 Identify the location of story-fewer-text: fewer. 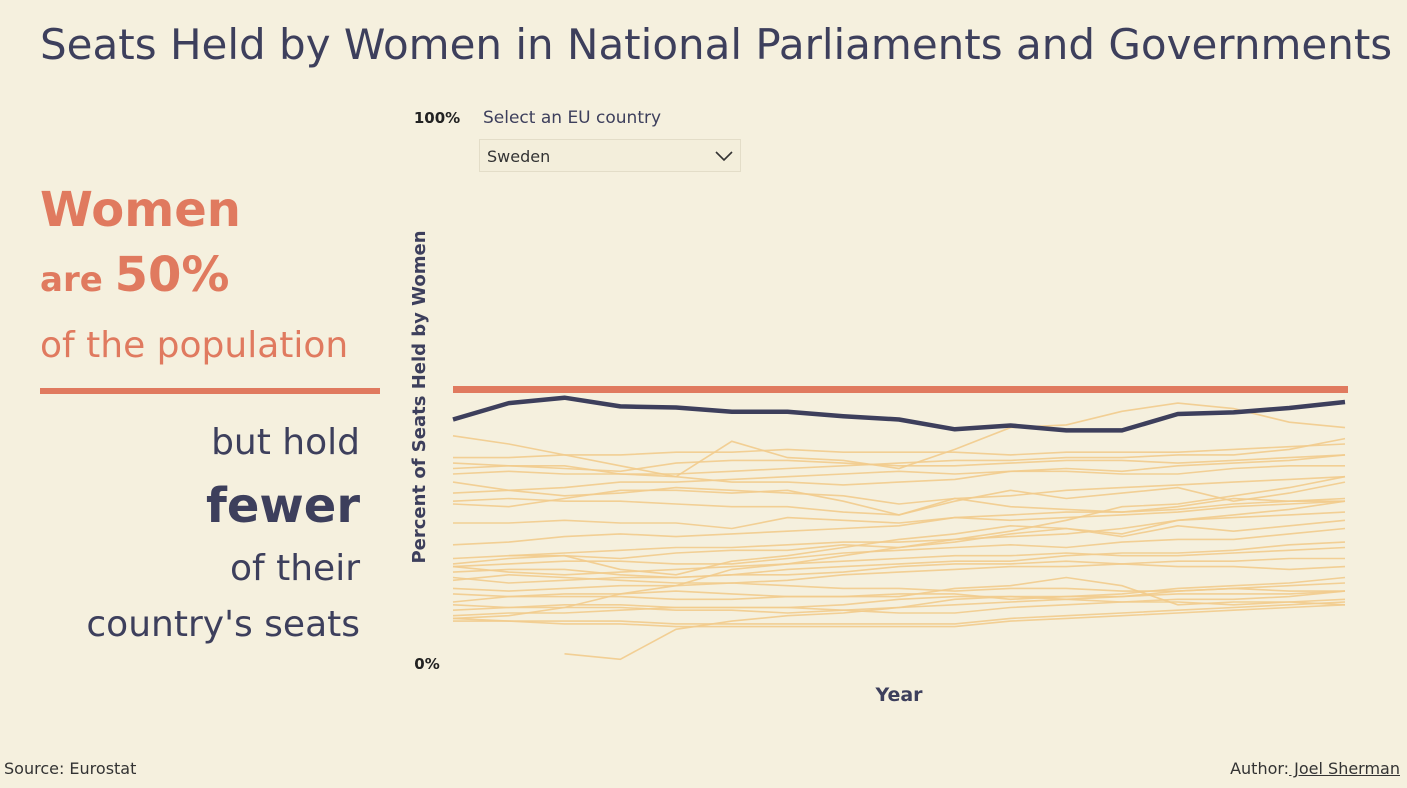
(282, 506).